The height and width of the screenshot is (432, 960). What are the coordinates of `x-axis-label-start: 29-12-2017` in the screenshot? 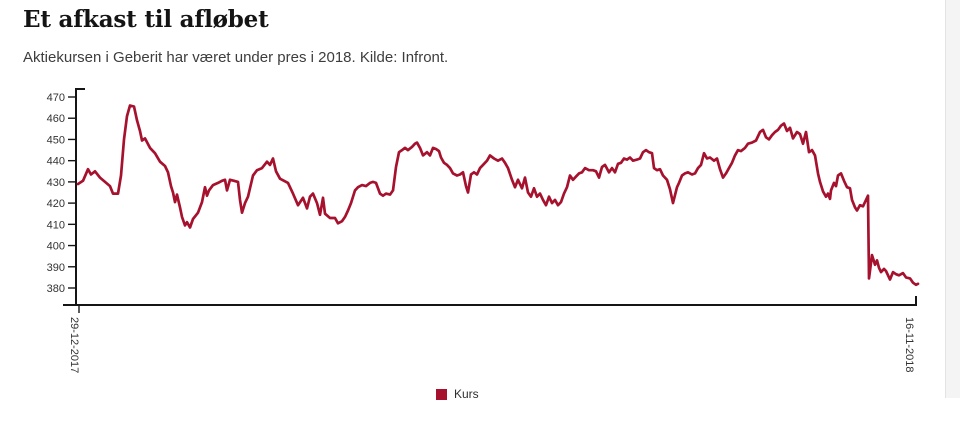 It's located at (74, 345).